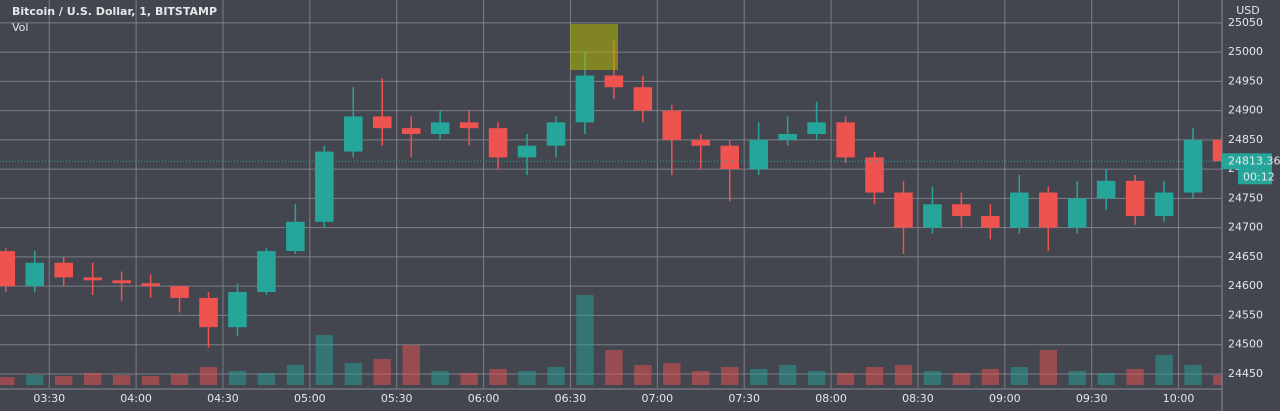 The width and height of the screenshot is (1280, 411). I want to click on volume-label: Vol, so click(20, 27).